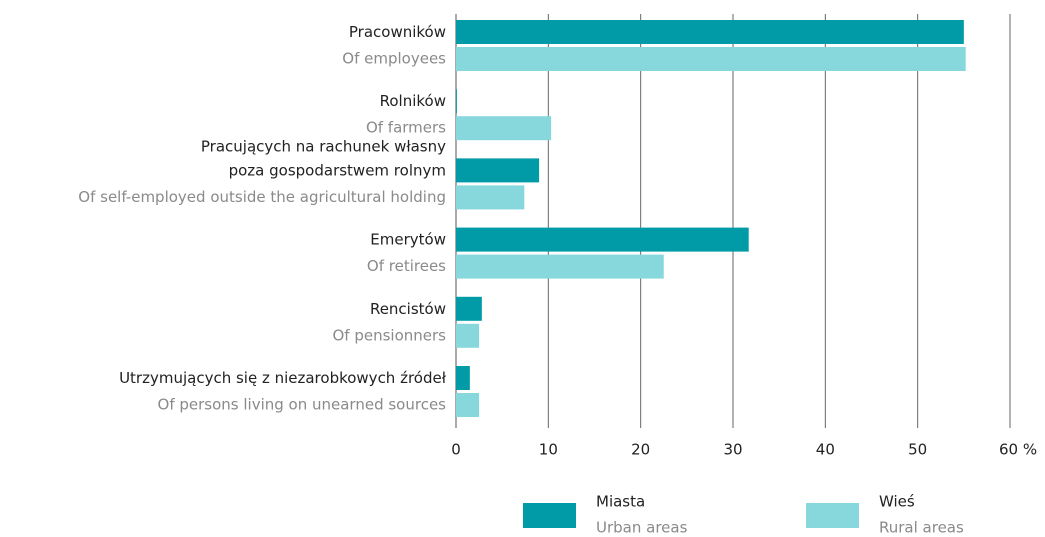 The width and height of the screenshot is (1045, 537). I want to click on x-tick-label: 50, so click(917, 450).